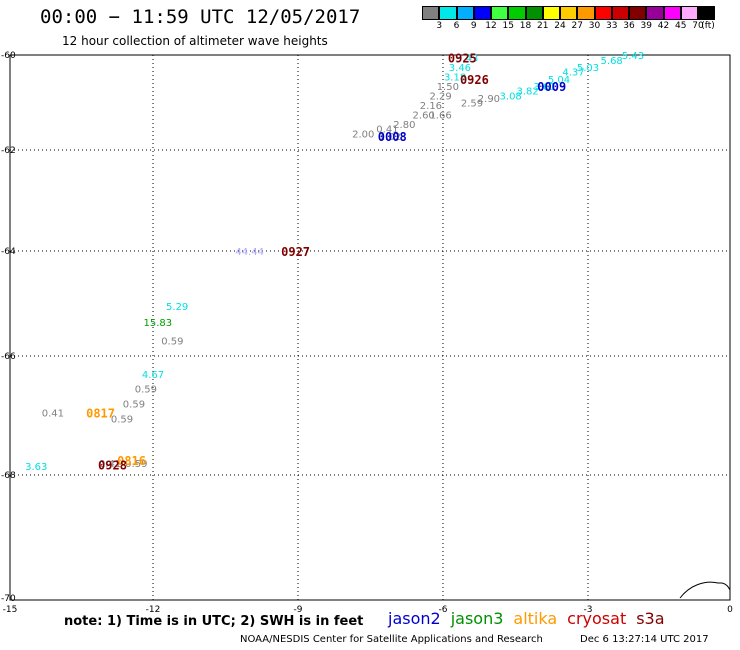 The height and width of the screenshot is (650, 740). What do you see at coordinates (460, 68) in the screenshot?
I see `wave-height-value: 3.46` at bounding box center [460, 68].